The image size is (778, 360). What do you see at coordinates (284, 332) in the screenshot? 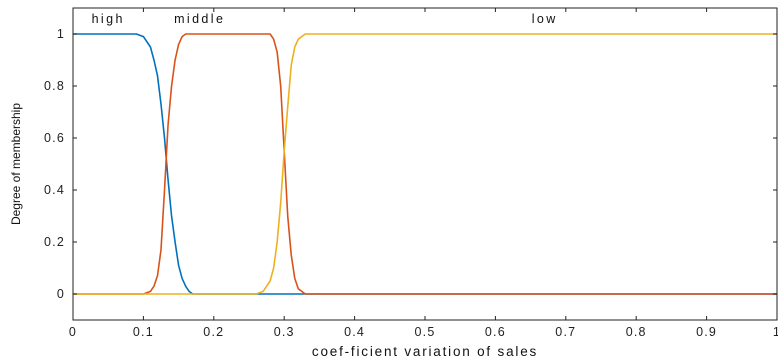
I see `x-tick-label: 0.3` at bounding box center [284, 332].